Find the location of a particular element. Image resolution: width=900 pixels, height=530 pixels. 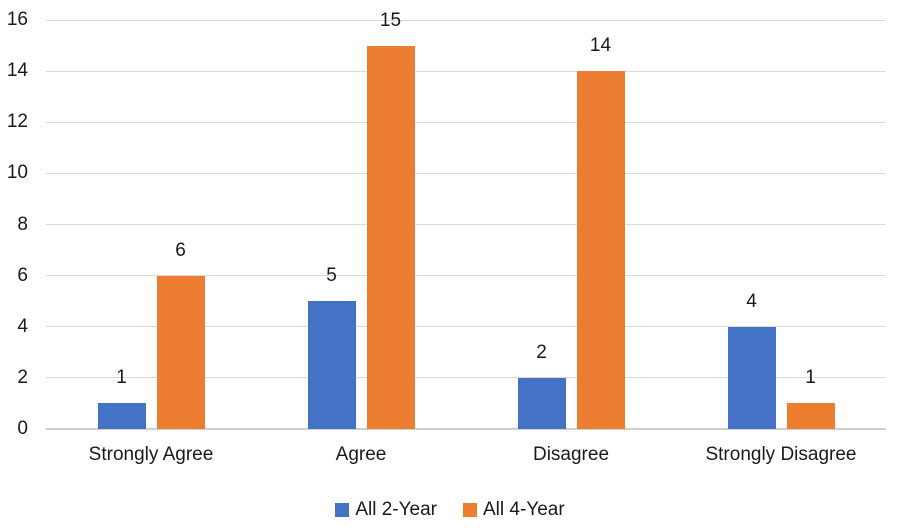

bar-value-label: 2 is located at coordinates (541, 352).